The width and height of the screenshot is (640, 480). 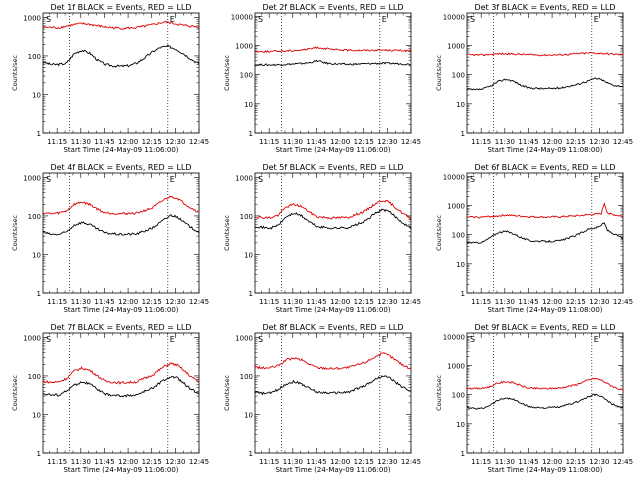 I want to click on chart-title: Det 5f BLACK = Events, RED = LLD, so click(x=332, y=167).